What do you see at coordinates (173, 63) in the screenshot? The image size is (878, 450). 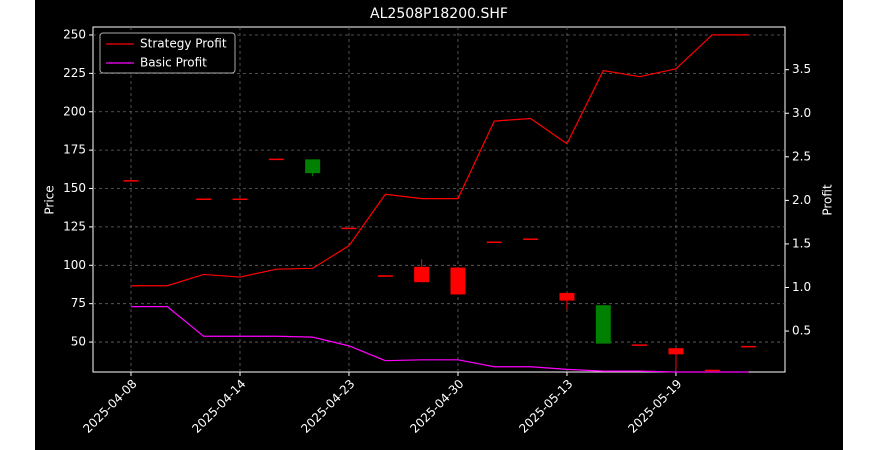 I see `legend-label: Basic Profit` at bounding box center [173, 63].